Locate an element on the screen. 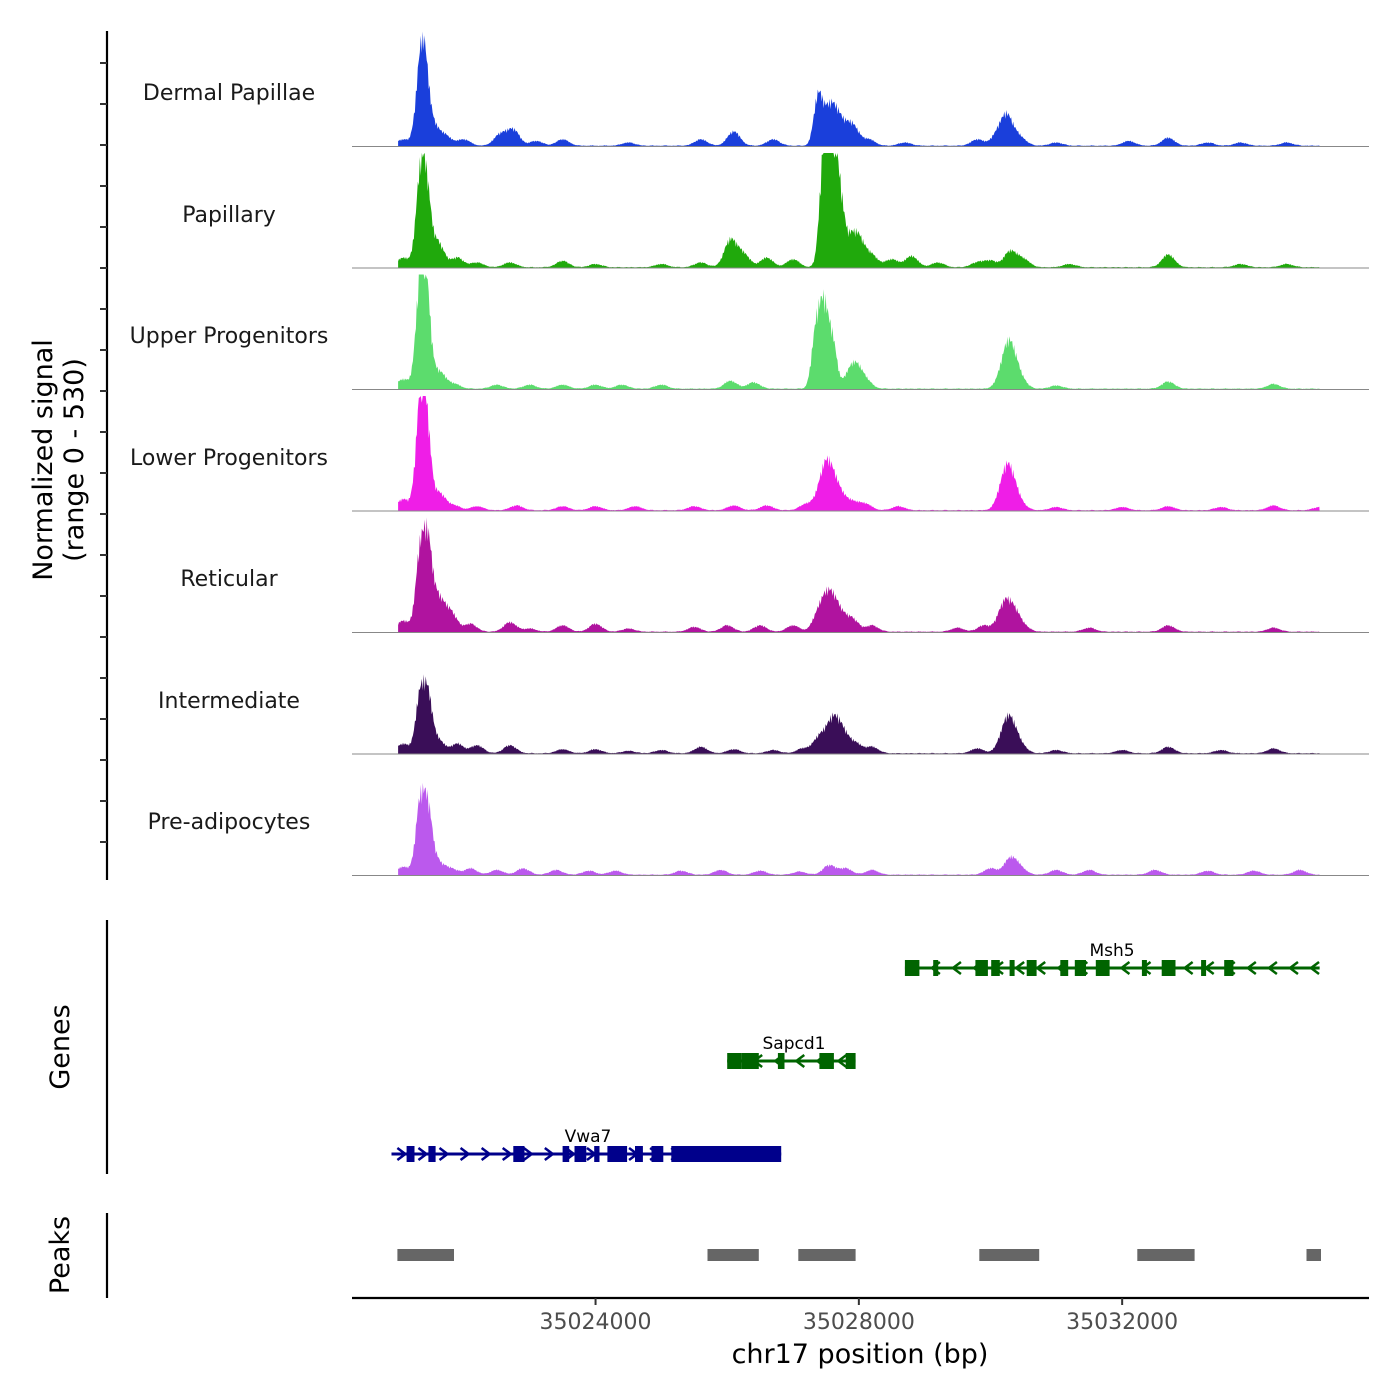 This screenshot has width=1400, height=1400. genes-axis-title: Genes is located at coordinates (60, 1046).